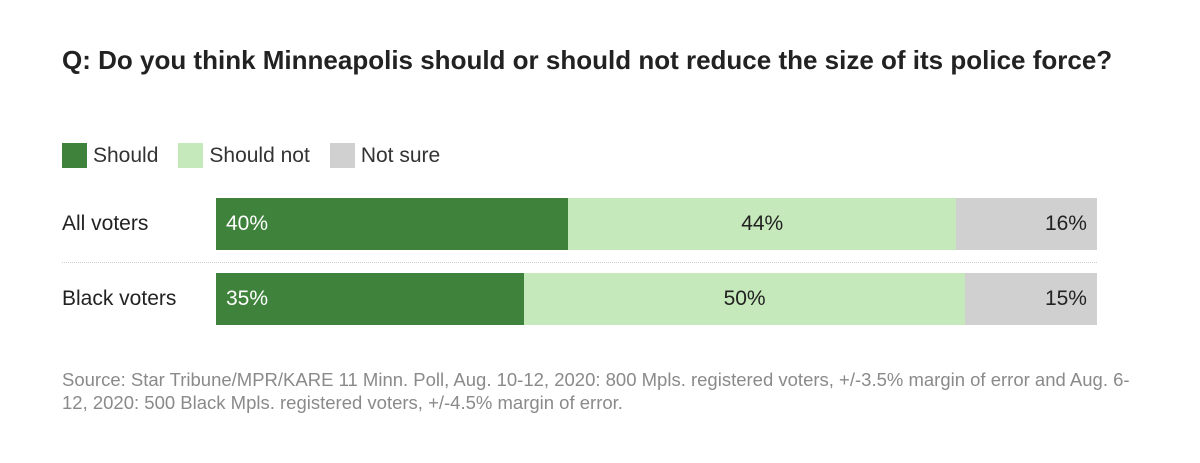  What do you see at coordinates (1065, 223) in the screenshot?
I see `data-label-all-voters-not-sure: 16%` at bounding box center [1065, 223].